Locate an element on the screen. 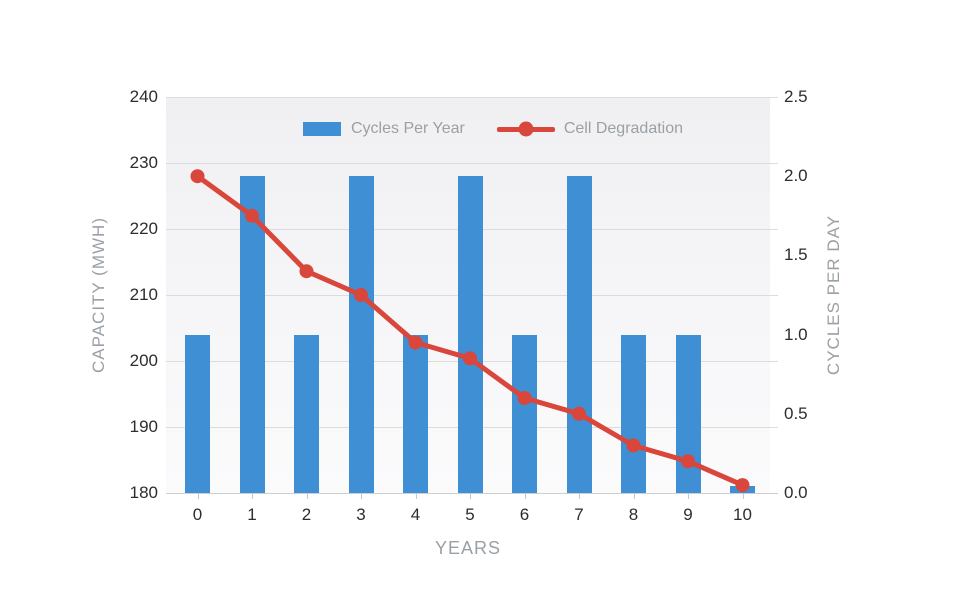 Image resolution: width=960 pixels, height=600 pixels. left-axis-tick-label: 180 is located at coordinates (143, 492).